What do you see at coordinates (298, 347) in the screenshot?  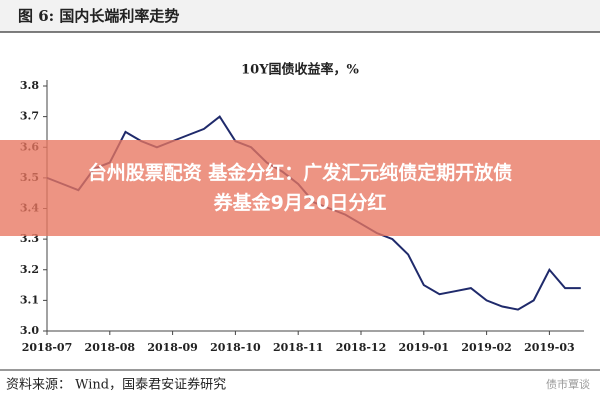 I see `x-tick-label: 2018-11` at bounding box center [298, 347].